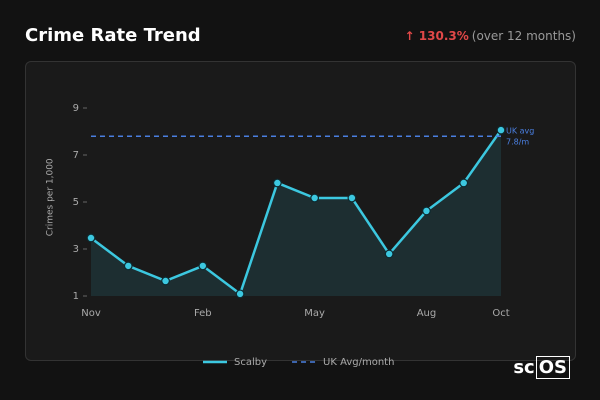  I want to click on logo-box: OS, so click(552, 367).